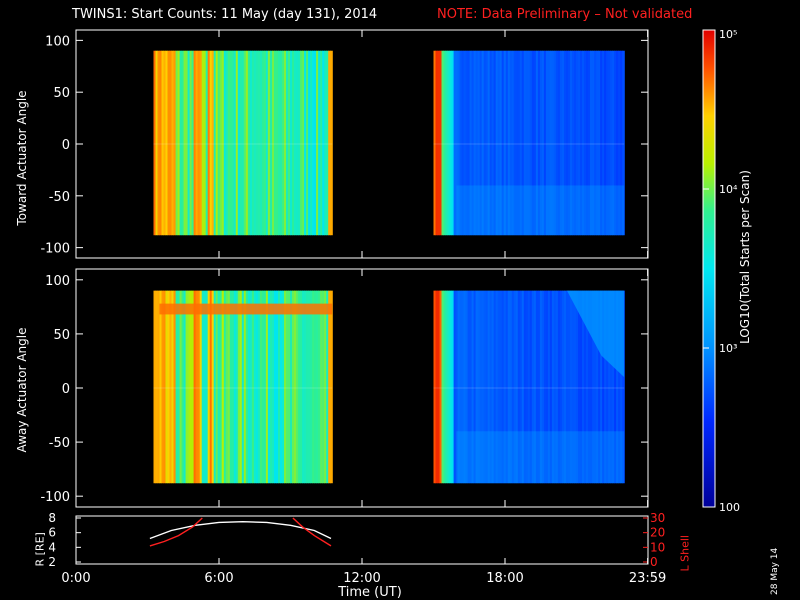  What do you see at coordinates (22, 158) in the screenshot?
I see `toward-ylabel: Toward Actuator Angle` at bounding box center [22, 158].